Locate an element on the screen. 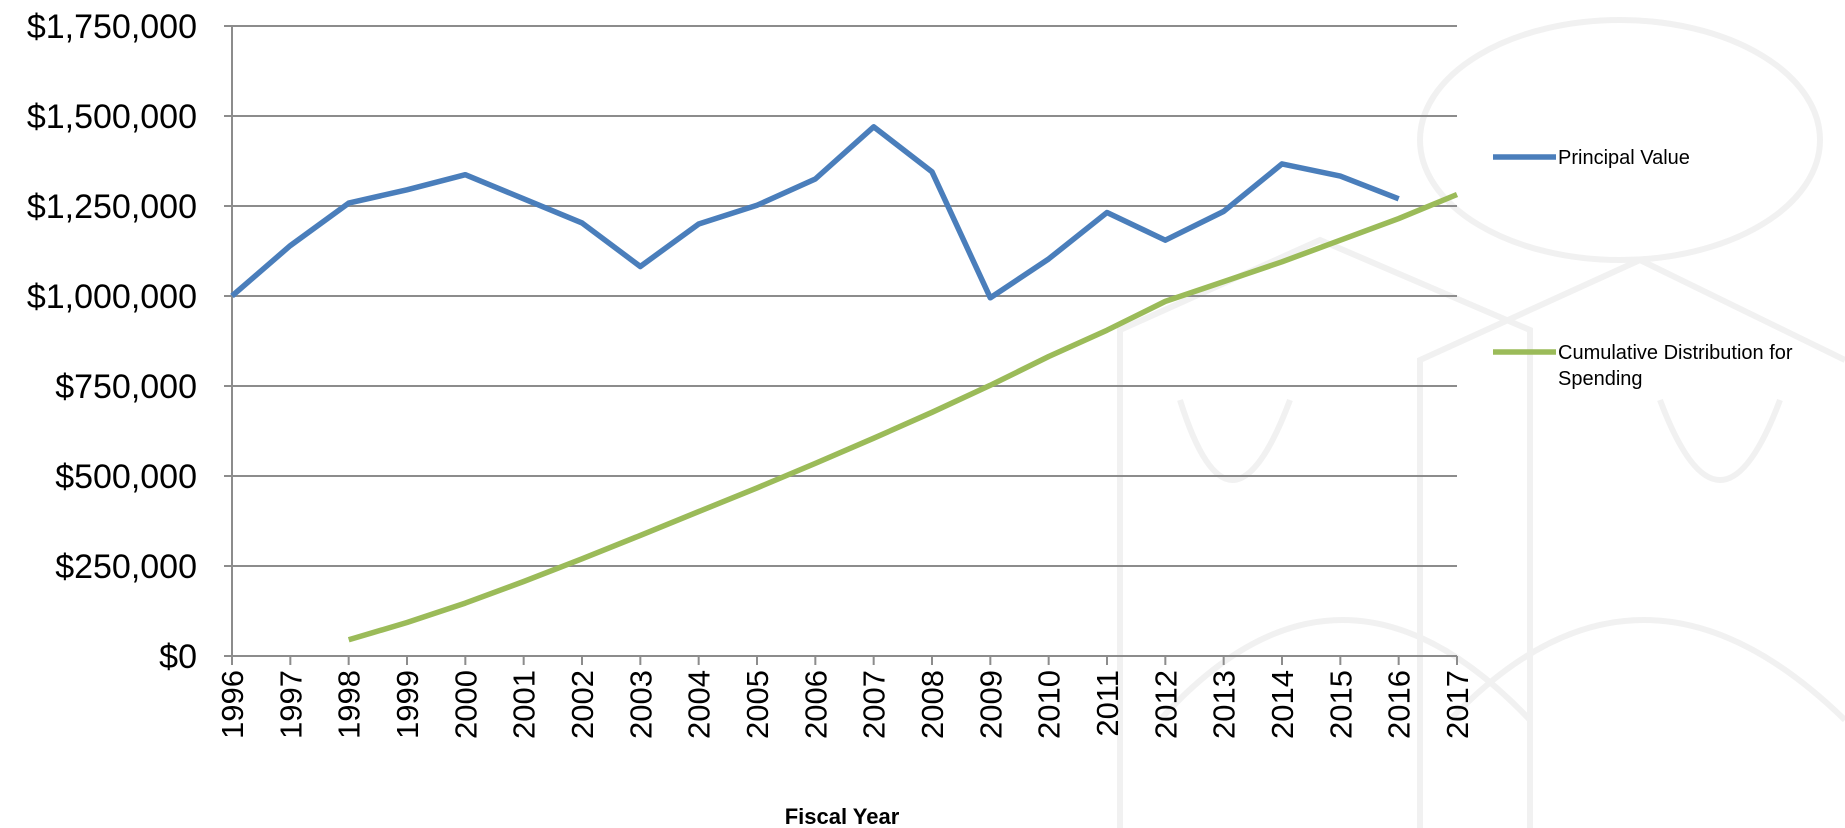 Image resolution: width=1845 pixels, height=828 pixels. y-tick-label: $250,000 is located at coordinates (126, 567).